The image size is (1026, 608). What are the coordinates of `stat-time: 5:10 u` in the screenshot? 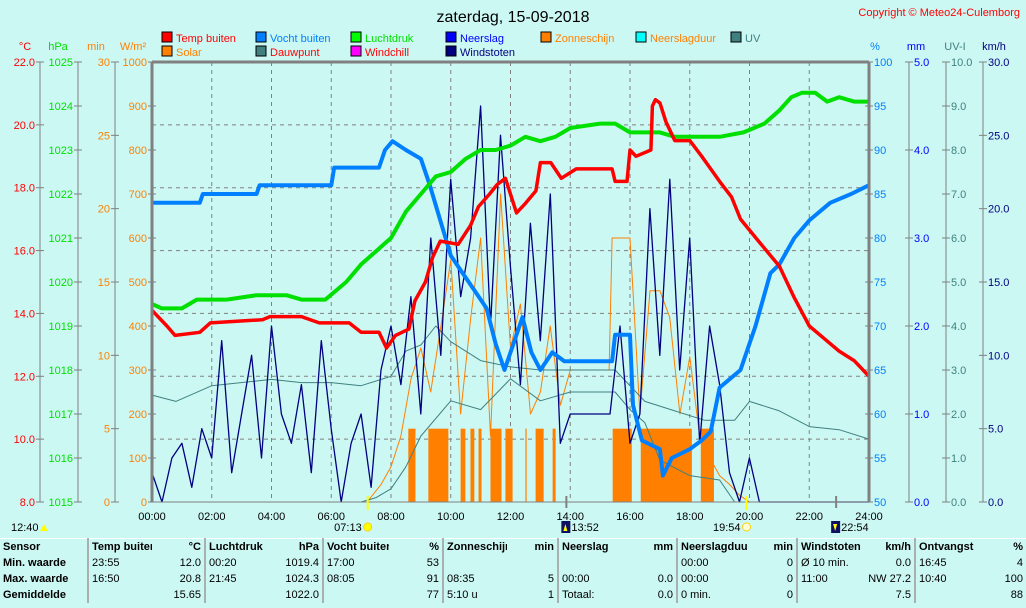 It's located at (462, 595).